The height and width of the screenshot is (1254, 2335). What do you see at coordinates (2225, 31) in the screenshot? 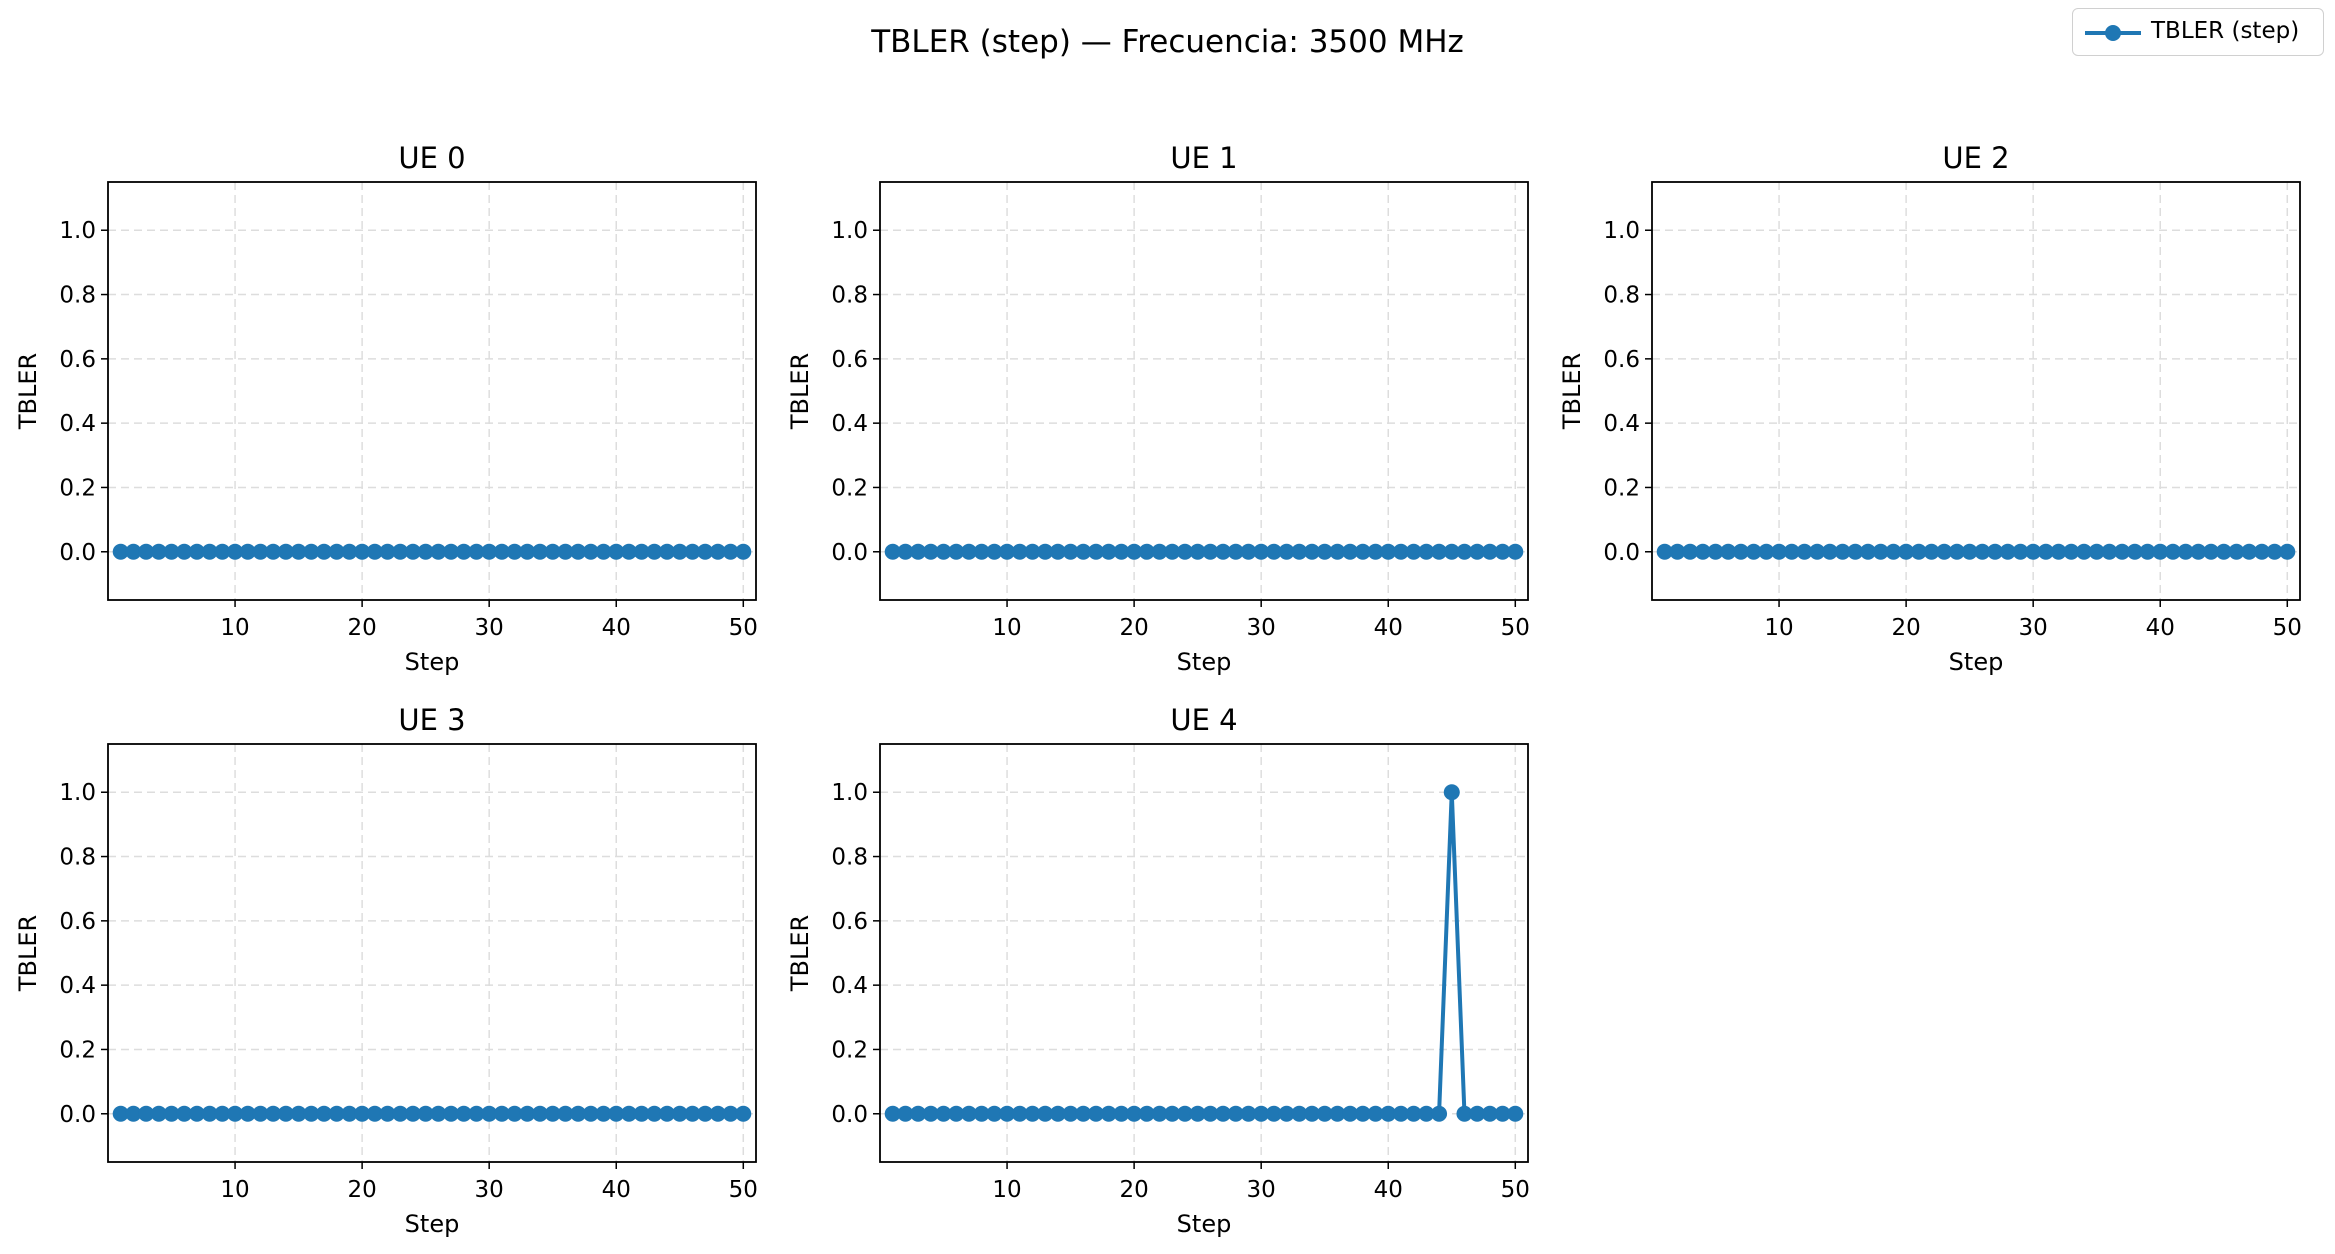
I see `legend-label: TBLER (step)` at bounding box center [2225, 31].